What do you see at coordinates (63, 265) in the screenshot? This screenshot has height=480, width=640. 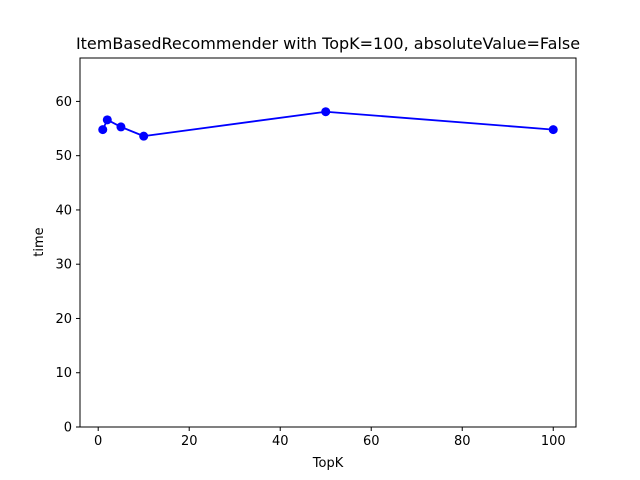 I see `y-tick-label: 30` at bounding box center [63, 265].